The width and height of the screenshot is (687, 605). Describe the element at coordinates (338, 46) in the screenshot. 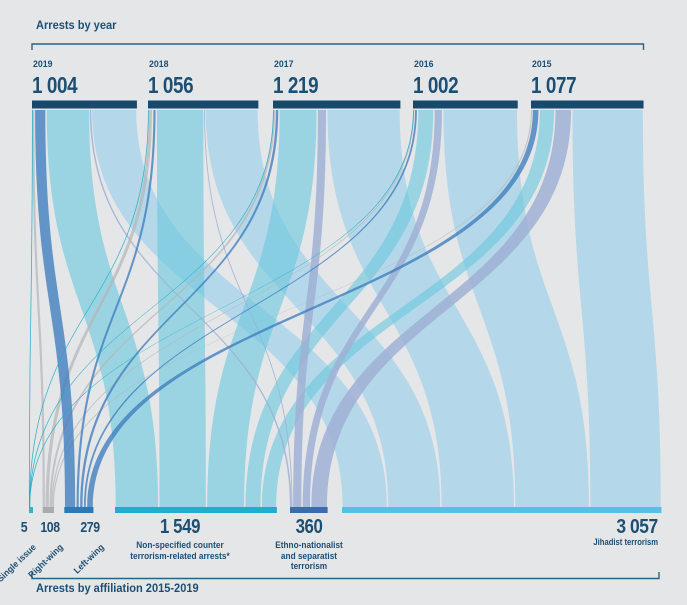

I see `top-bracket` at that location.